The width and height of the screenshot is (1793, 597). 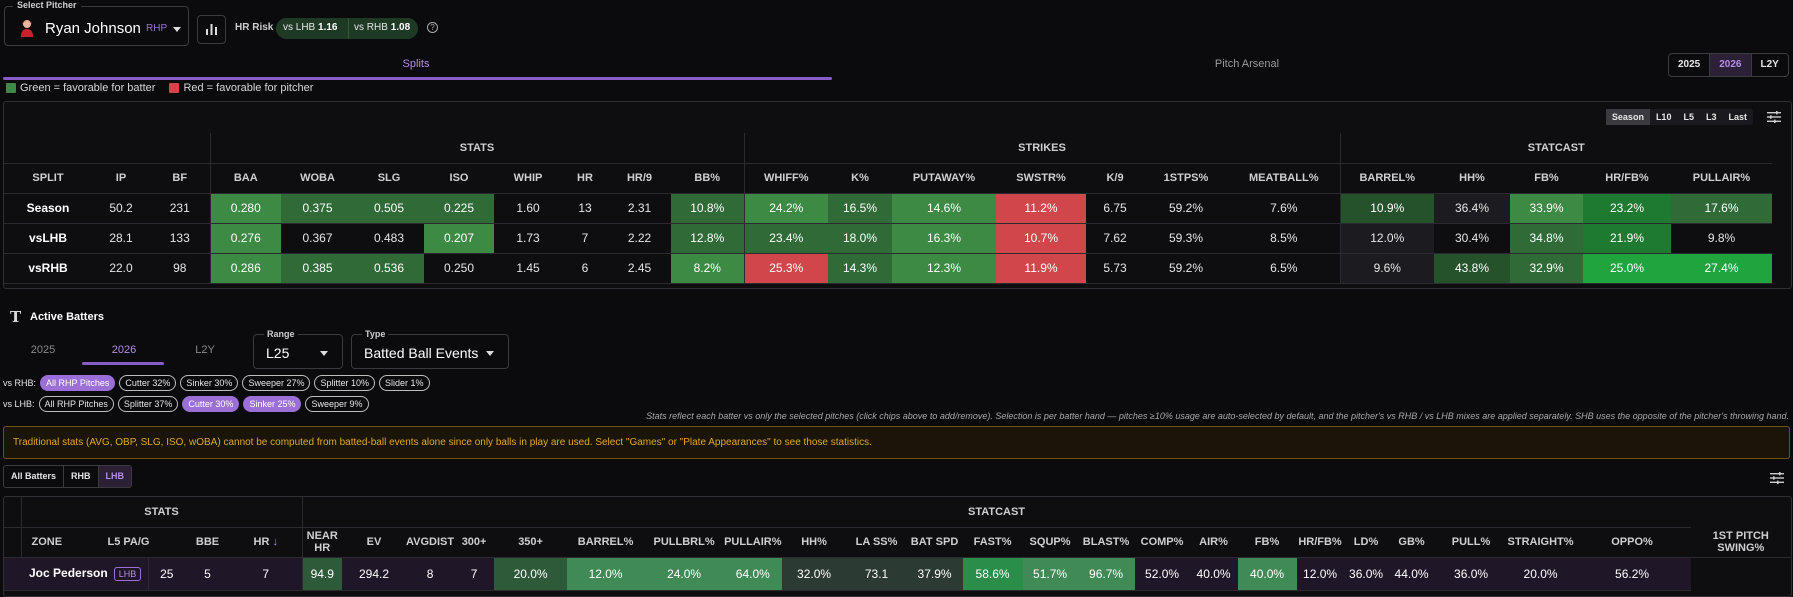 What do you see at coordinates (328, 27) in the screenshot?
I see `hr-risk-lhb-value: 1.16` at bounding box center [328, 27].